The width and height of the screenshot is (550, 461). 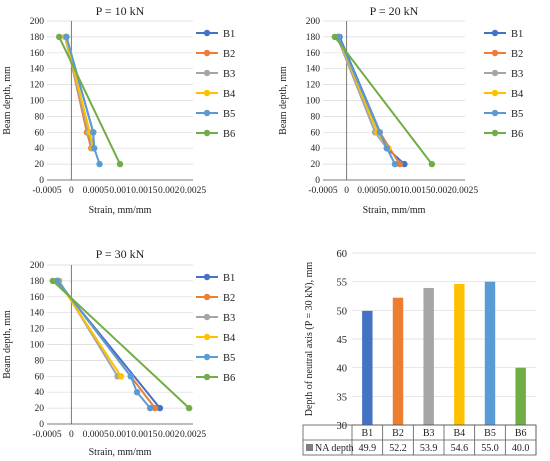 What do you see at coordinates (490, 448) in the screenshot?
I see `data-label: 55.0` at bounding box center [490, 448].